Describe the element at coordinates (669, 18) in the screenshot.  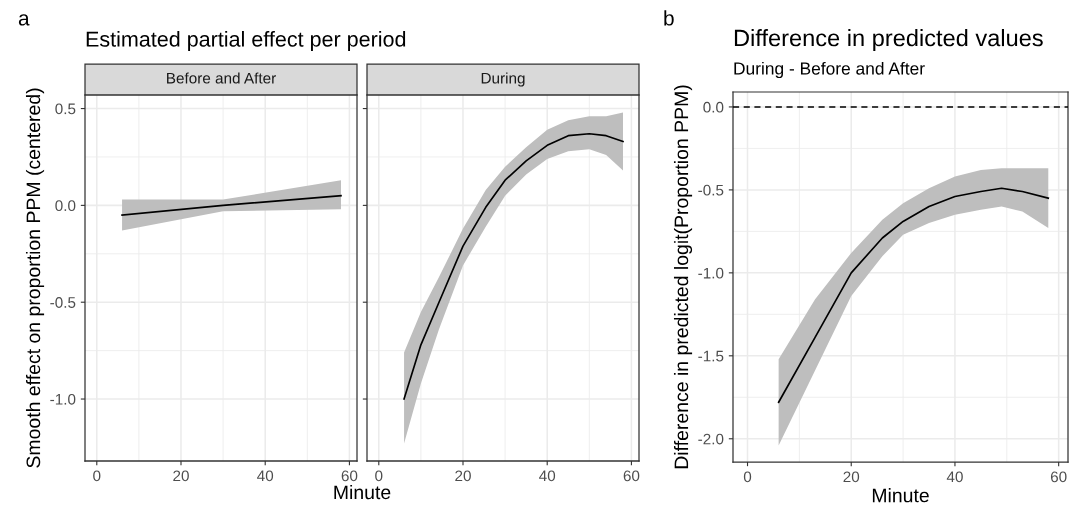
I see `text: b` at that location.